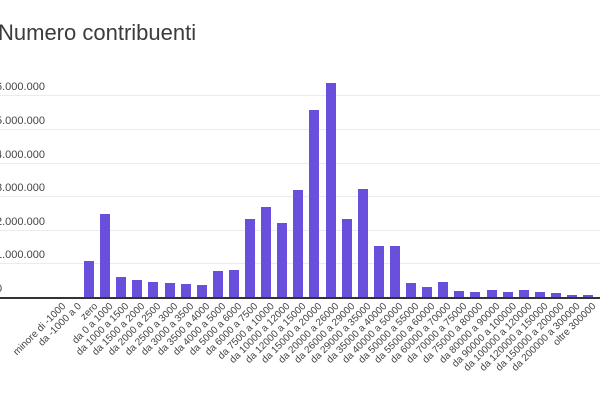  Describe the element at coordinates (22, 121) in the screenshot. I see `y-tick-label: 5.000.000` at that location.